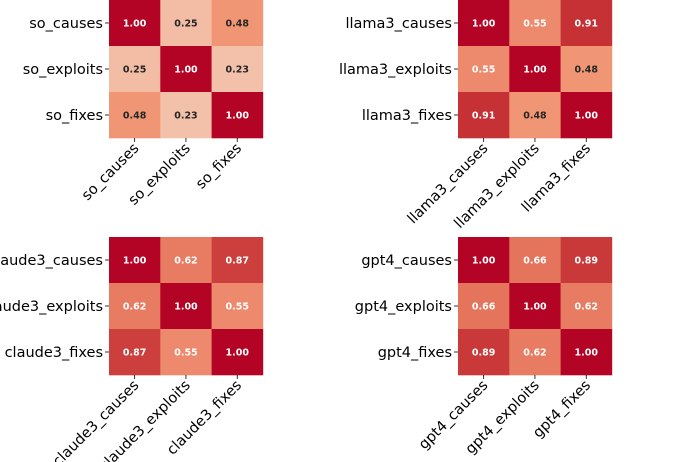 This screenshot has height=462, width=685. I want to click on so-row-label-1: so_exploits, so click(63, 70).